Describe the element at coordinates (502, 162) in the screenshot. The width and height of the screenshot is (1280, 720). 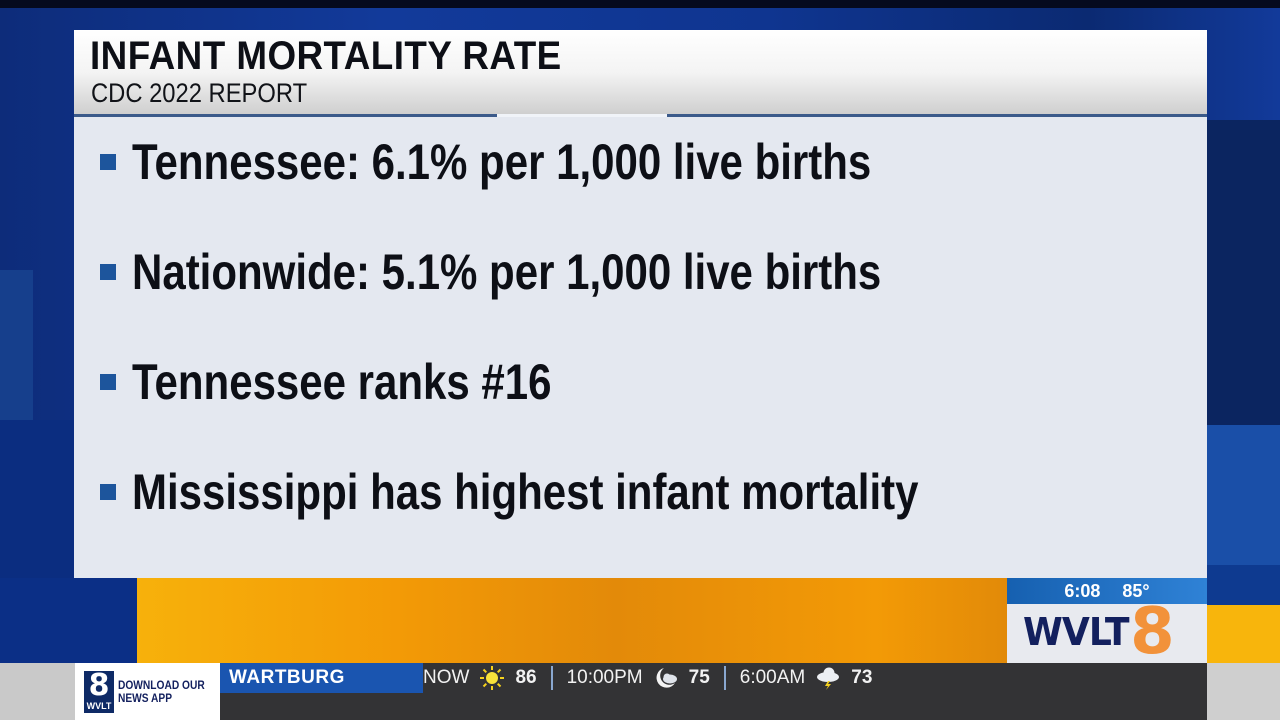
I see `bullet-text: Tennessee: 6.1% per 1,000 live births` at that location.